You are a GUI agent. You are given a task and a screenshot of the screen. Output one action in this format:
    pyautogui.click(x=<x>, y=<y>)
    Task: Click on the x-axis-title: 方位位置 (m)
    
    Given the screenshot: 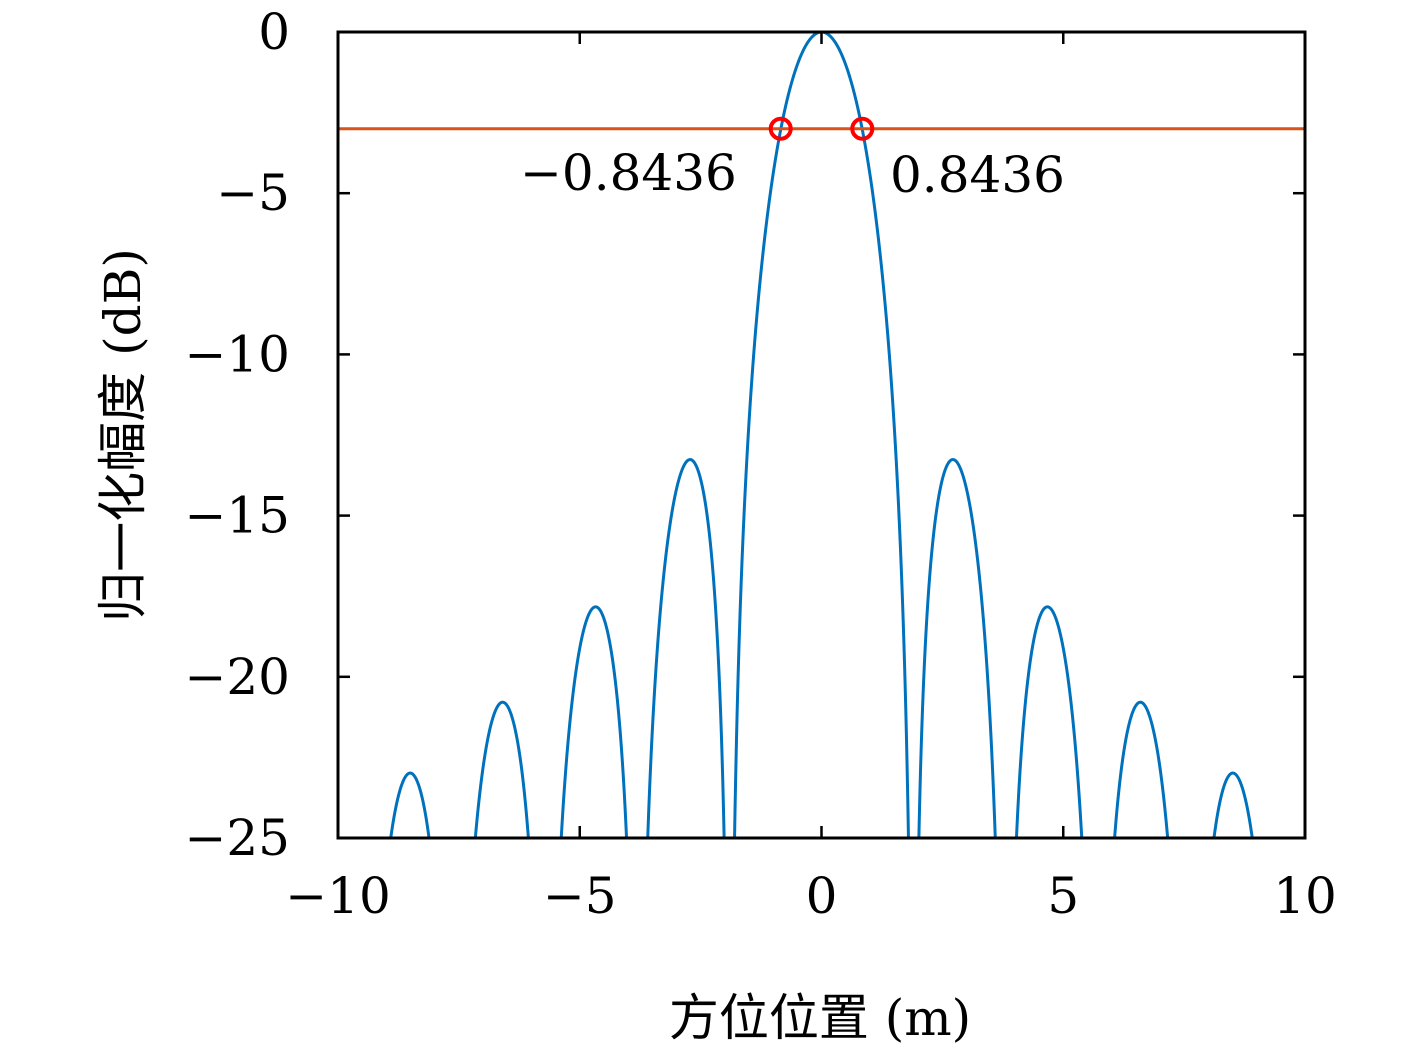 What is the action you would take?
    pyautogui.click(x=820, y=1018)
    